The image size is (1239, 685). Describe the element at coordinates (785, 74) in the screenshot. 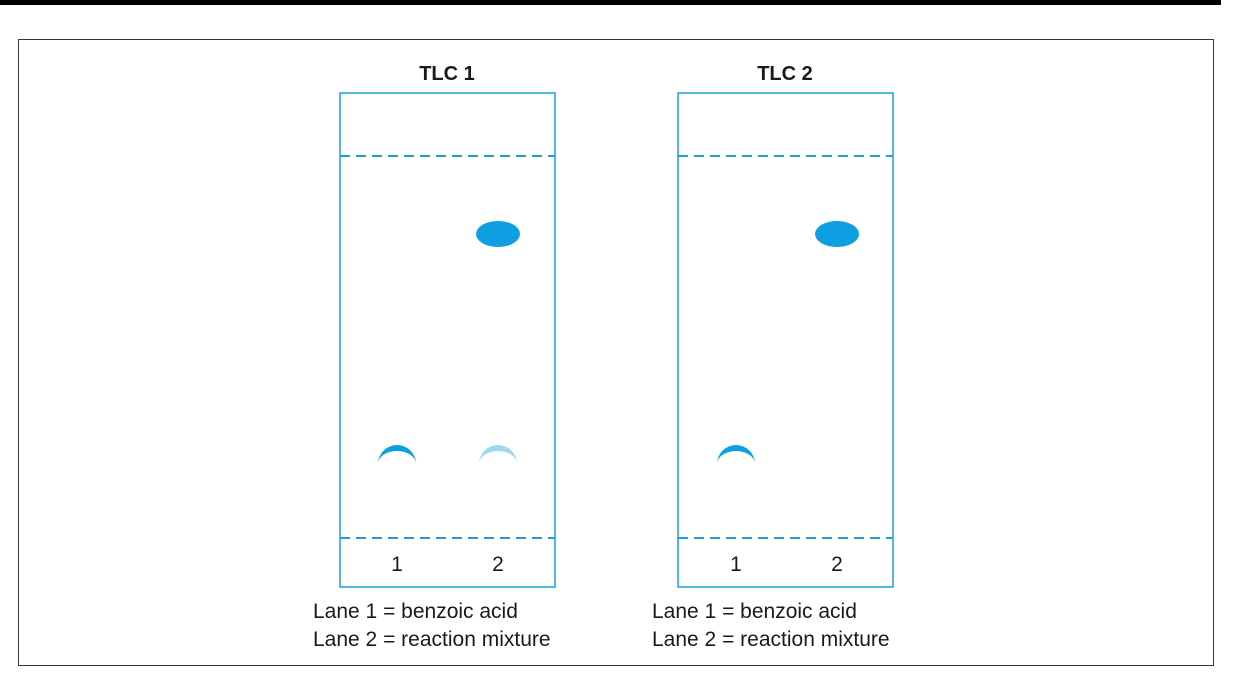

I see `plate-title: TLC 2` at that location.